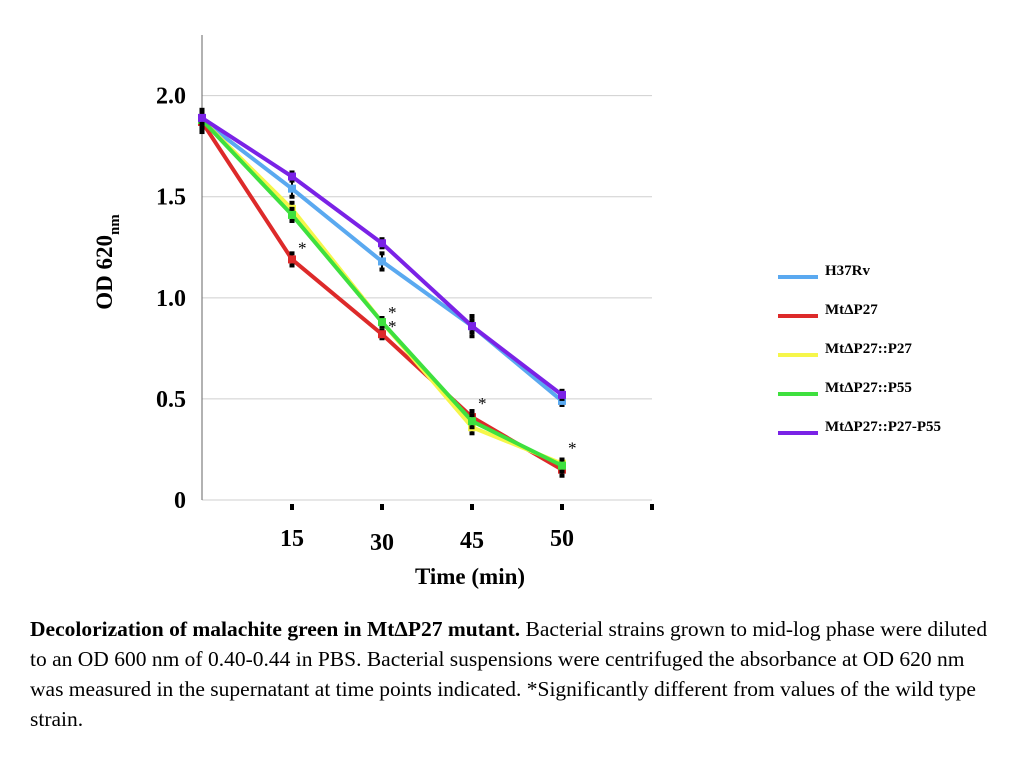  I want to click on y-axis-title: OD 620nm, so click(107, 262).